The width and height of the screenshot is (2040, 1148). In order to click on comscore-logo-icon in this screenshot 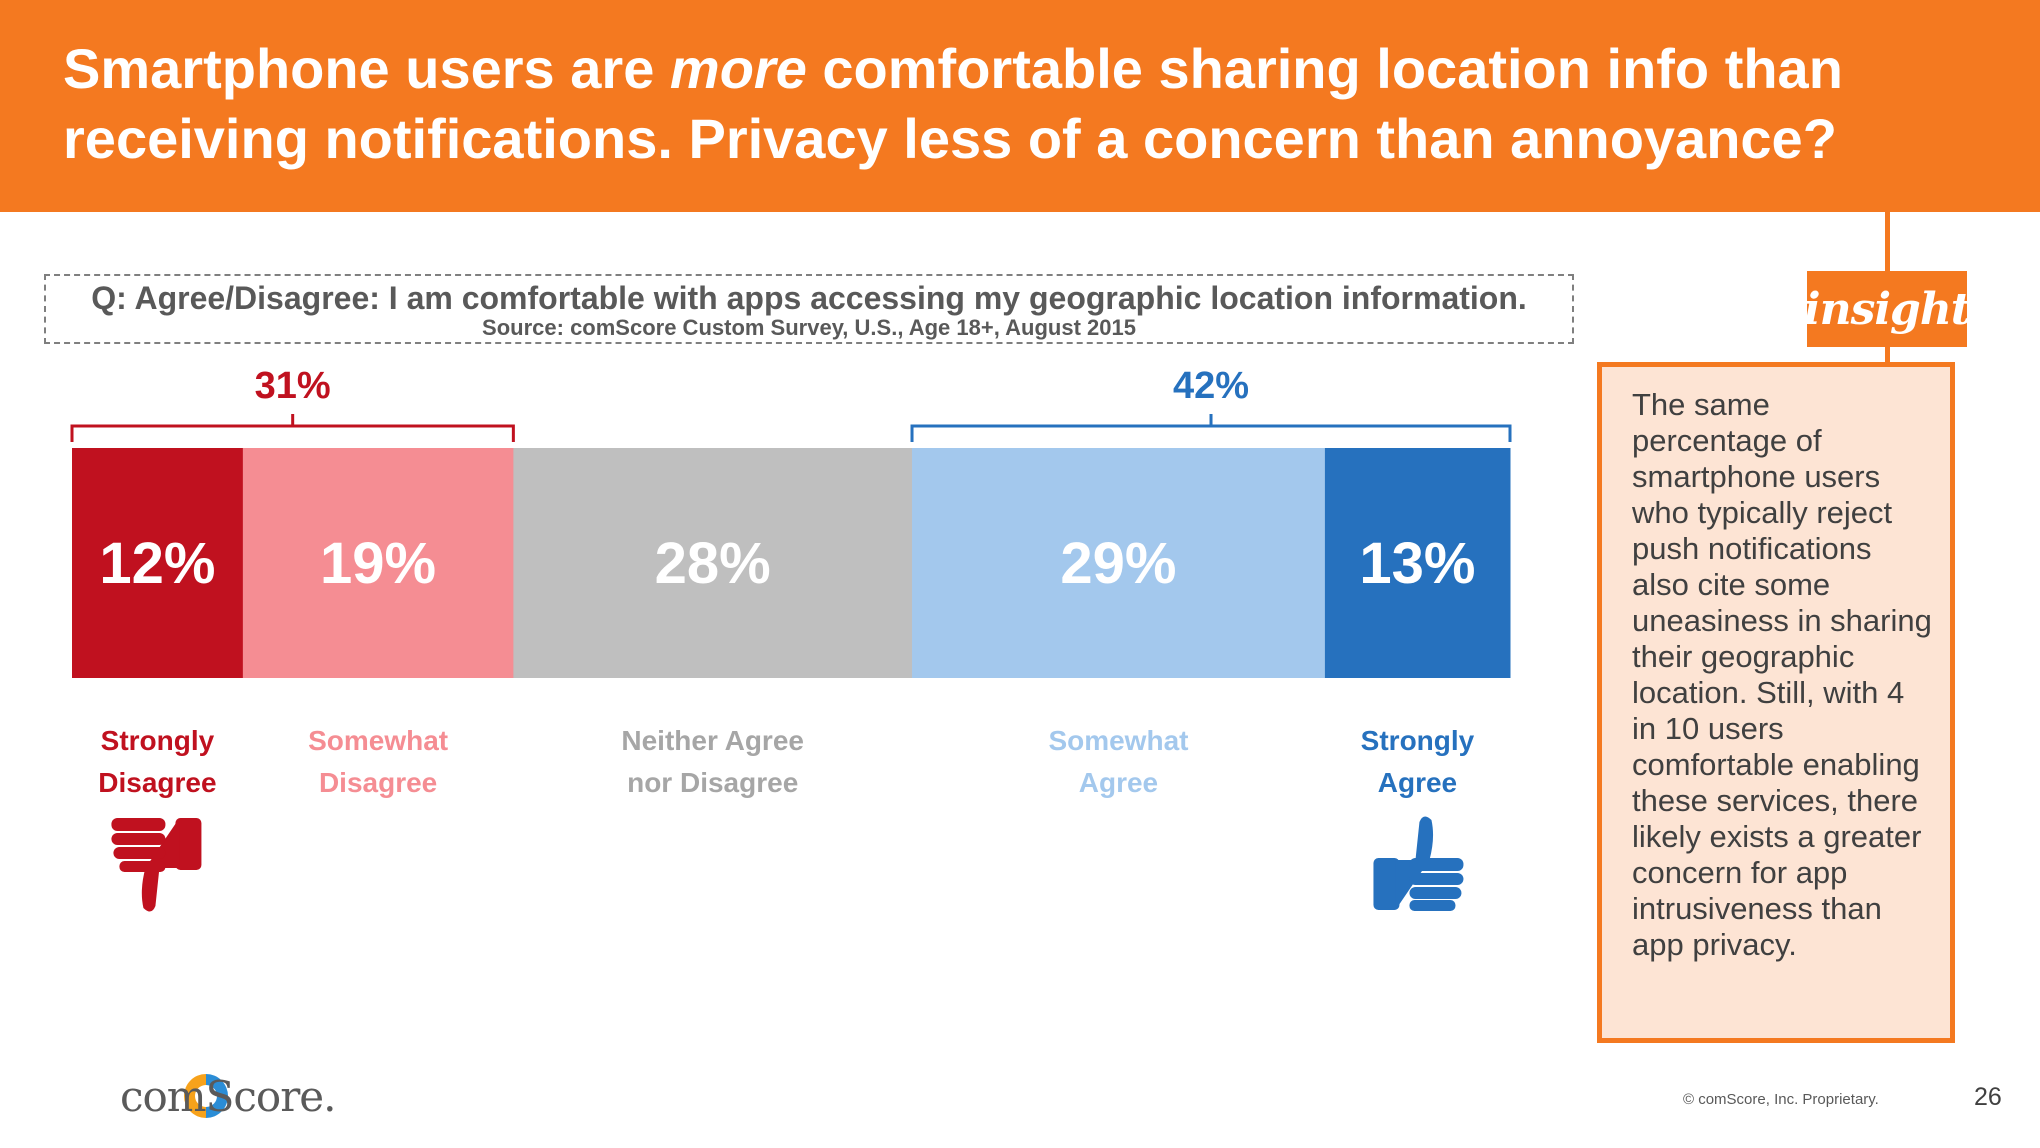, I will do `click(206, 1096)`.